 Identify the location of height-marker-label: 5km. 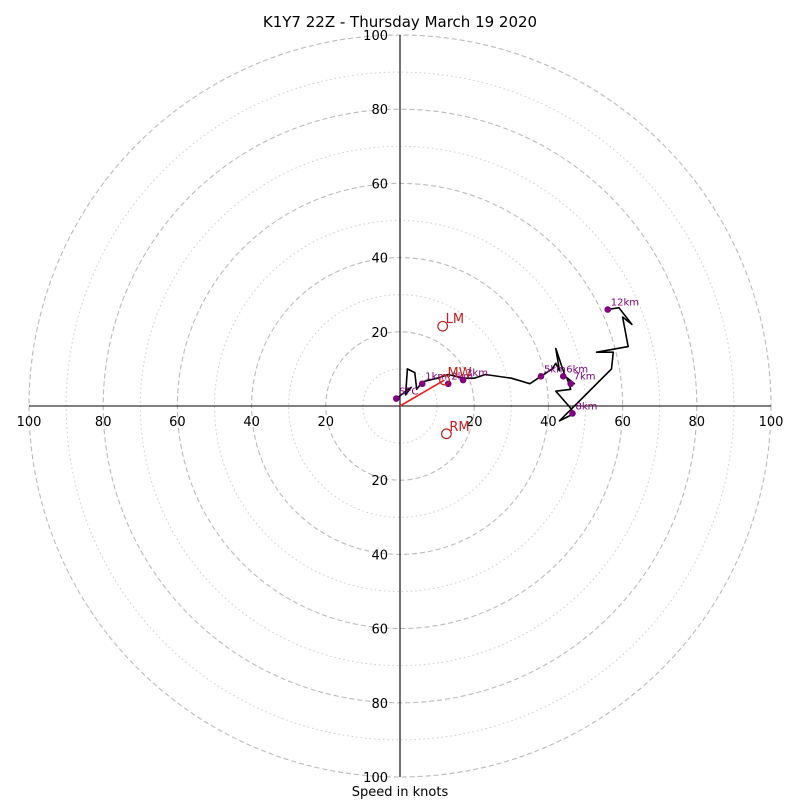
(555, 369).